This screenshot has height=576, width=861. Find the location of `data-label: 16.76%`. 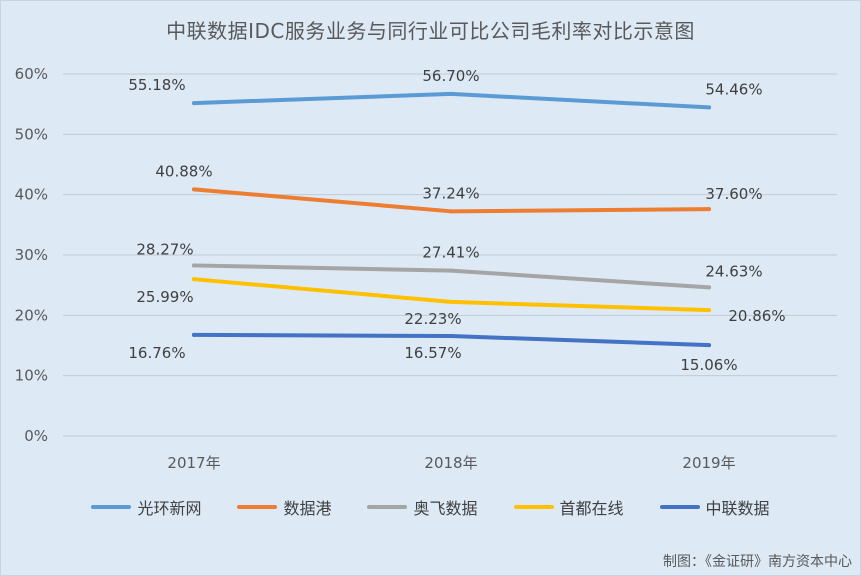

data-label: 16.76% is located at coordinates (156, 353).